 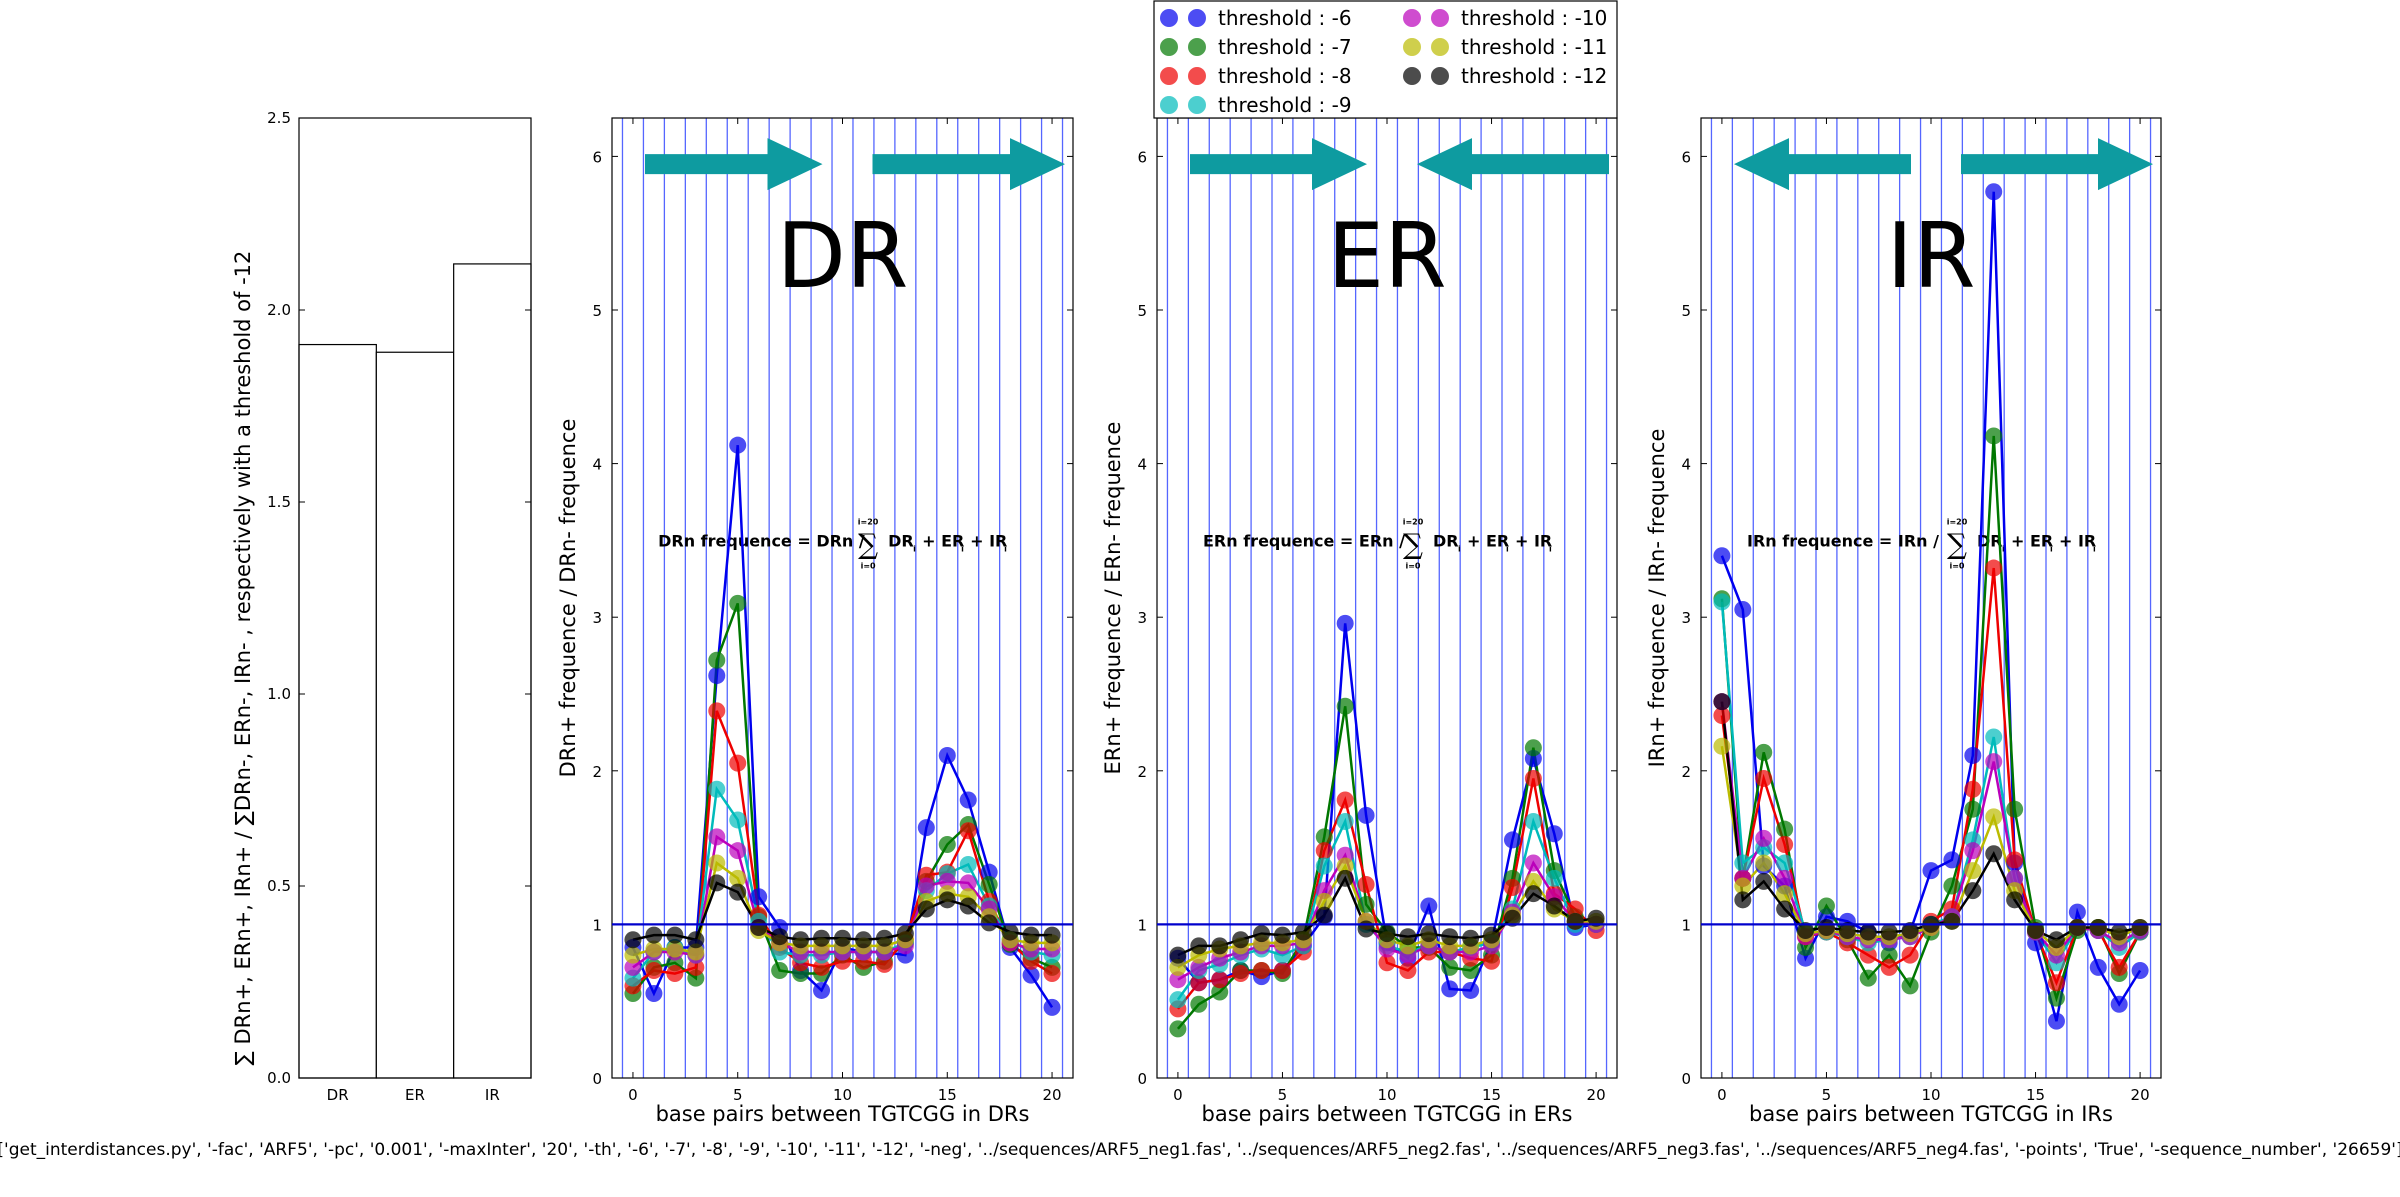 What do you see at coordinates (1513, 164) in the screenshot?
I see `direction-arrow-left` at bounding box center [1513, 164].